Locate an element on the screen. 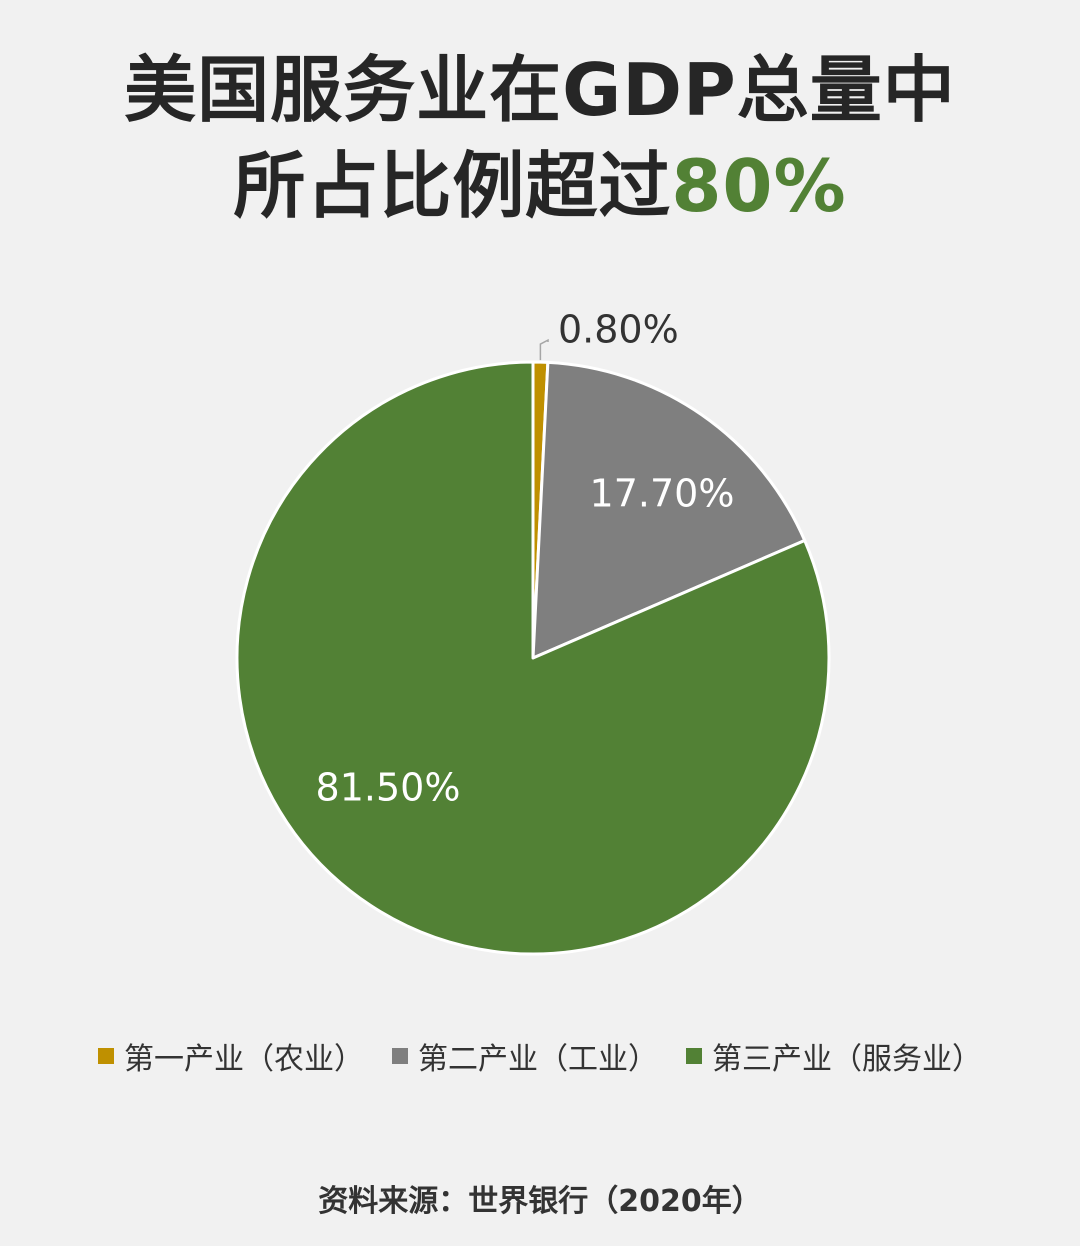  data-label-industry: 17.70% is located at coordinates (662, 494).